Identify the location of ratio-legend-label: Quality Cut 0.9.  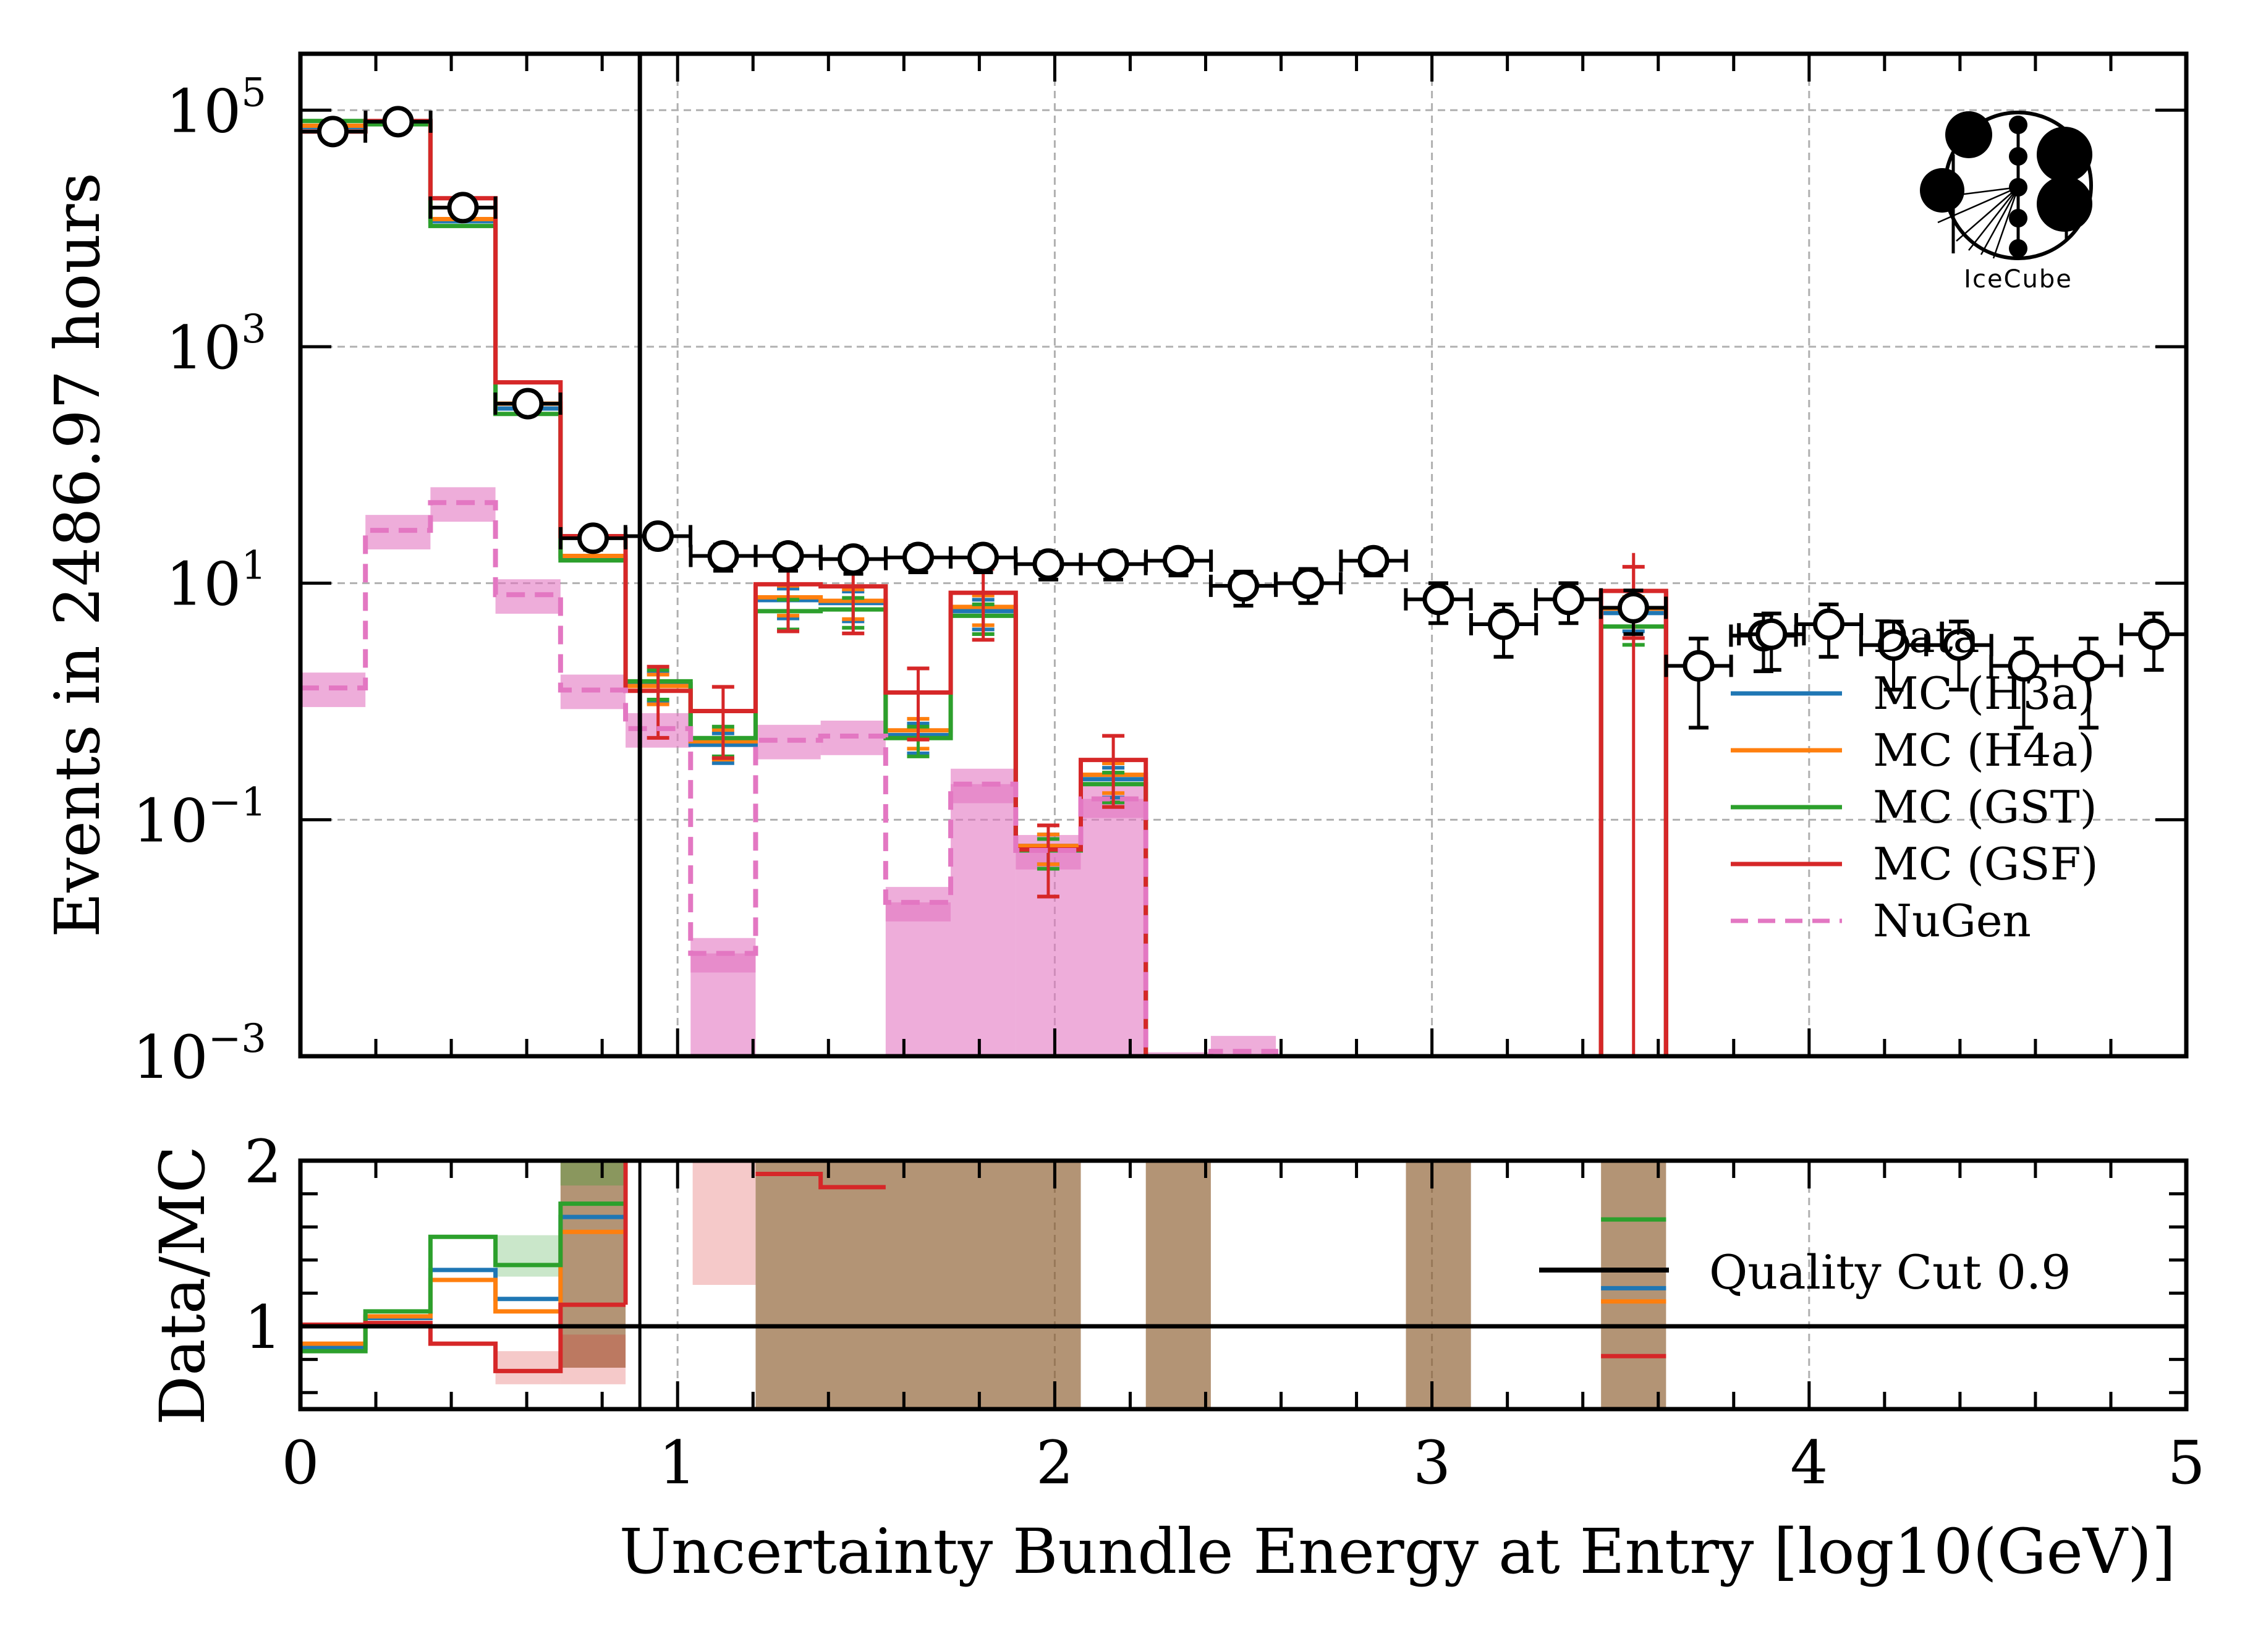
(1890, 1272).